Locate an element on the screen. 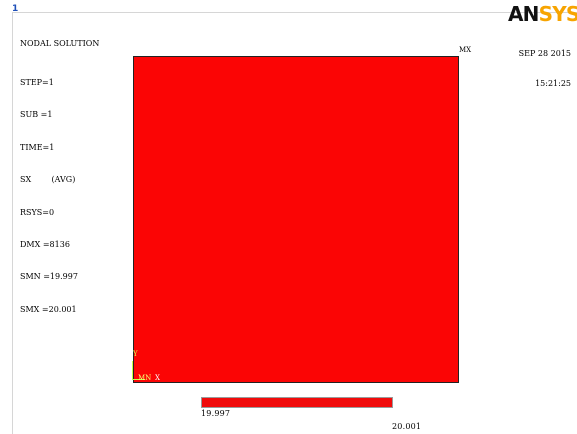 Image resolution: width=577 pixels, height=434 pixels. legend-sub: SUB =1 is located at coordinates (36, 115).